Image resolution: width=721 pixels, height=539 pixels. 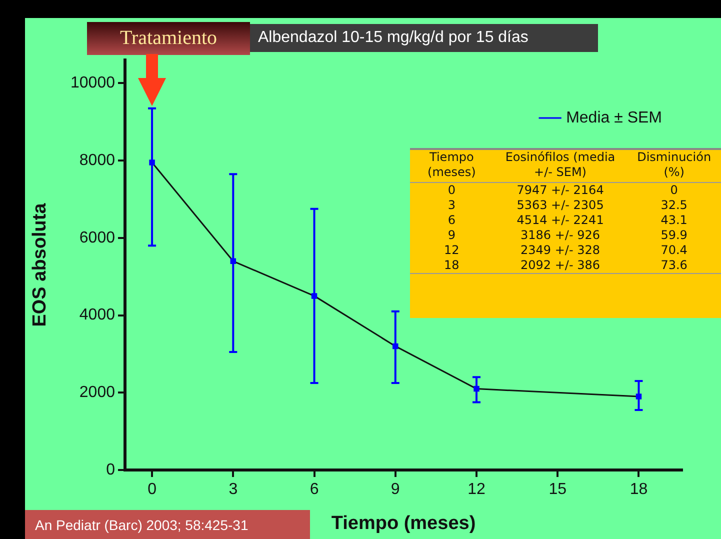 I want to click on annotation: 7947 +/- 2164, so click(x=560, y=190).